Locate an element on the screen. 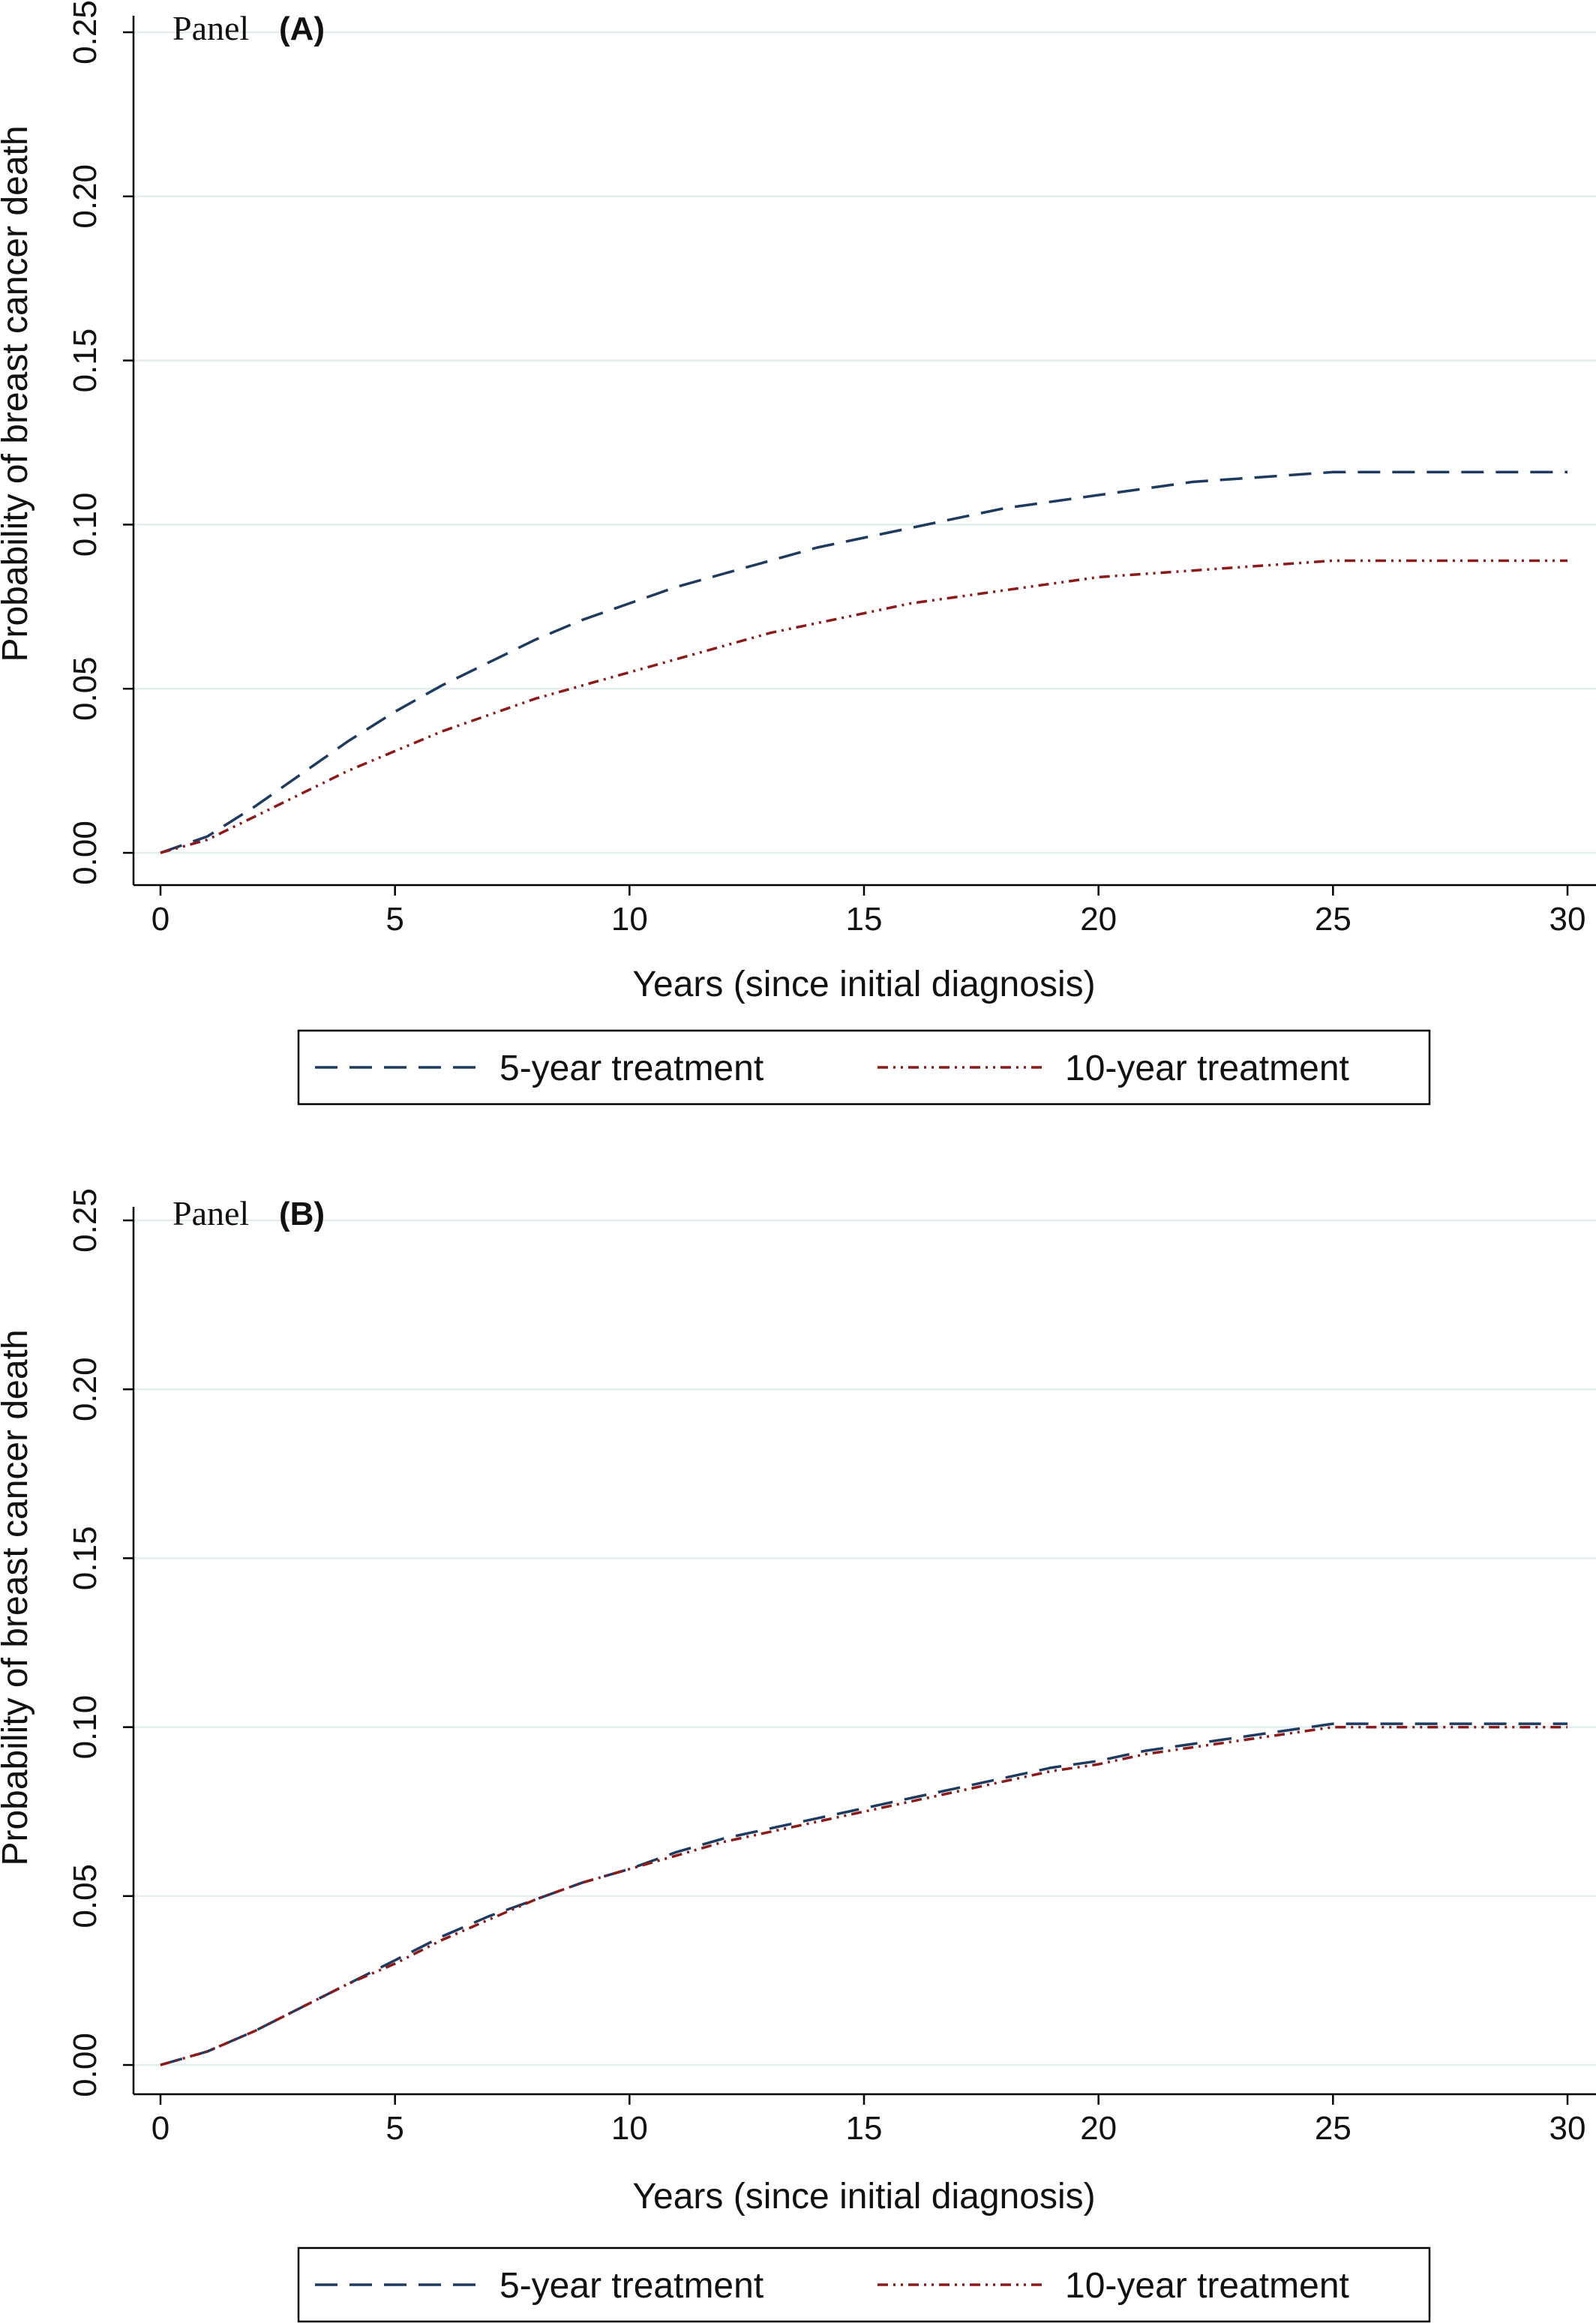 The image size is (1596, 2323). x-axis-title-b: Years (since initial diagnosis) is located at coordinates (863, 2196).